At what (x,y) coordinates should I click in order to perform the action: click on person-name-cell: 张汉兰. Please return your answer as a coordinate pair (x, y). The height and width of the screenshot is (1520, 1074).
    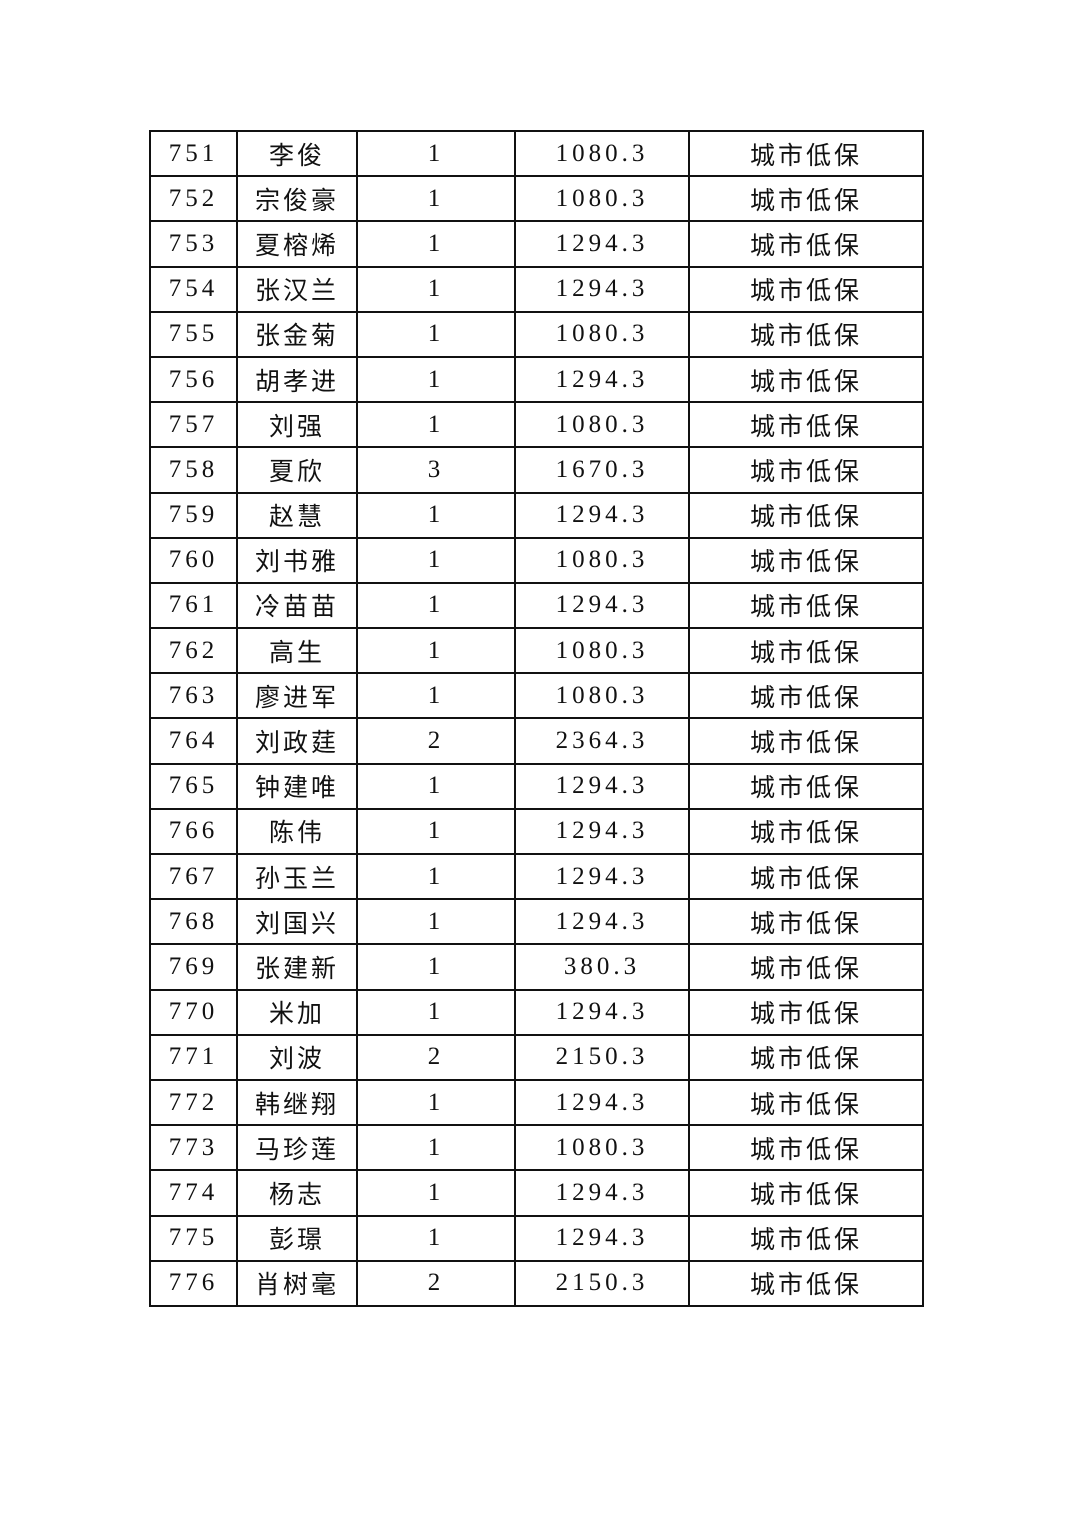
    Looking at the image, I should click on (297, 289).